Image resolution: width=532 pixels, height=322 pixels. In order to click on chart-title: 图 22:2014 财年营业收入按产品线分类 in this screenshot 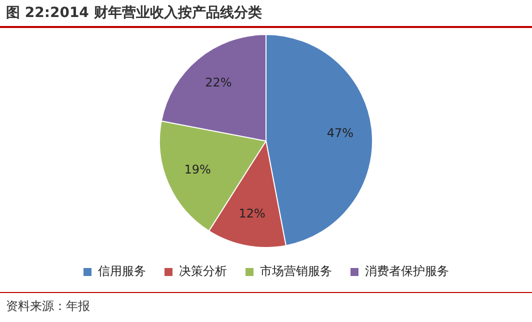, I will do `click(134, 13)`.